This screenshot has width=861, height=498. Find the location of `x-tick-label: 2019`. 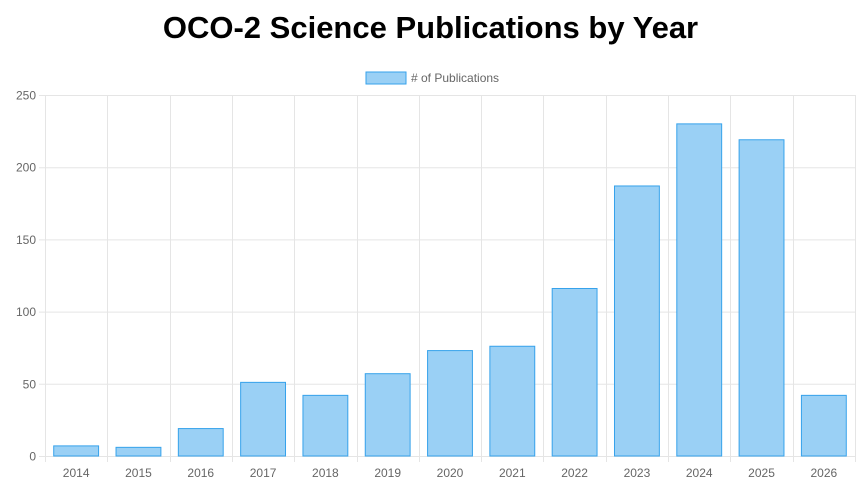

x-tick-label: 2019 is located at coordinates (387, 473).